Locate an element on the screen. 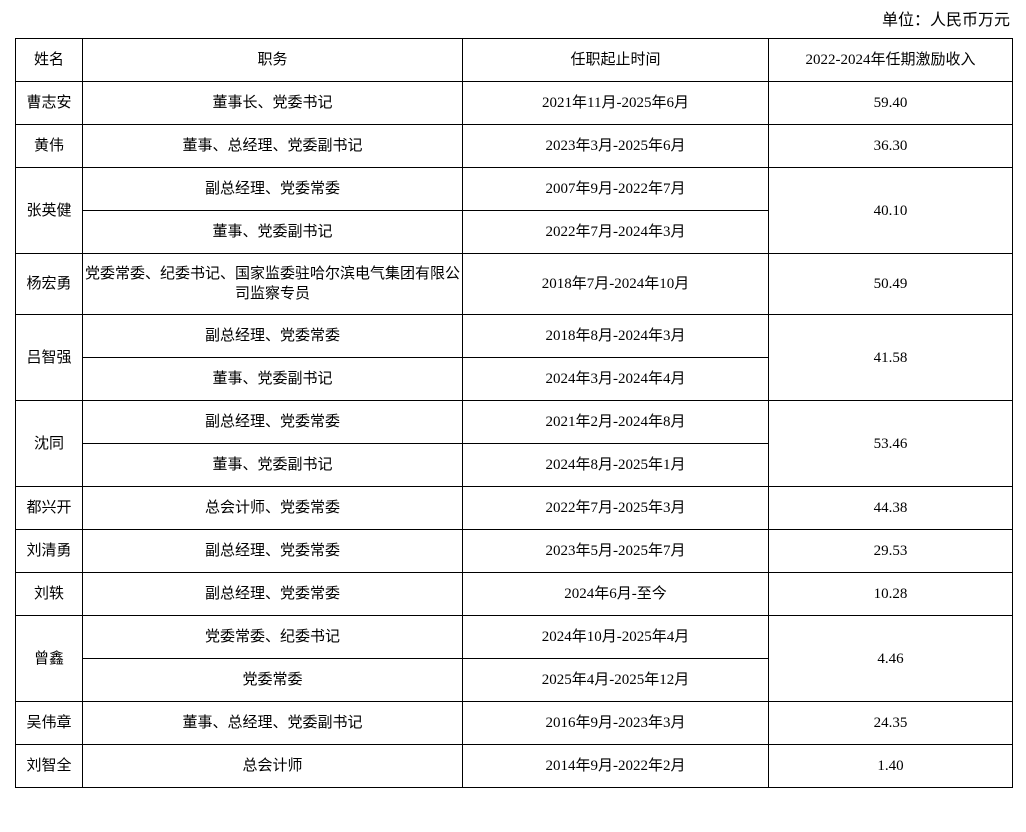  header-income: 2022-2024年任期激励收入 is located at coordinates (890, 60).